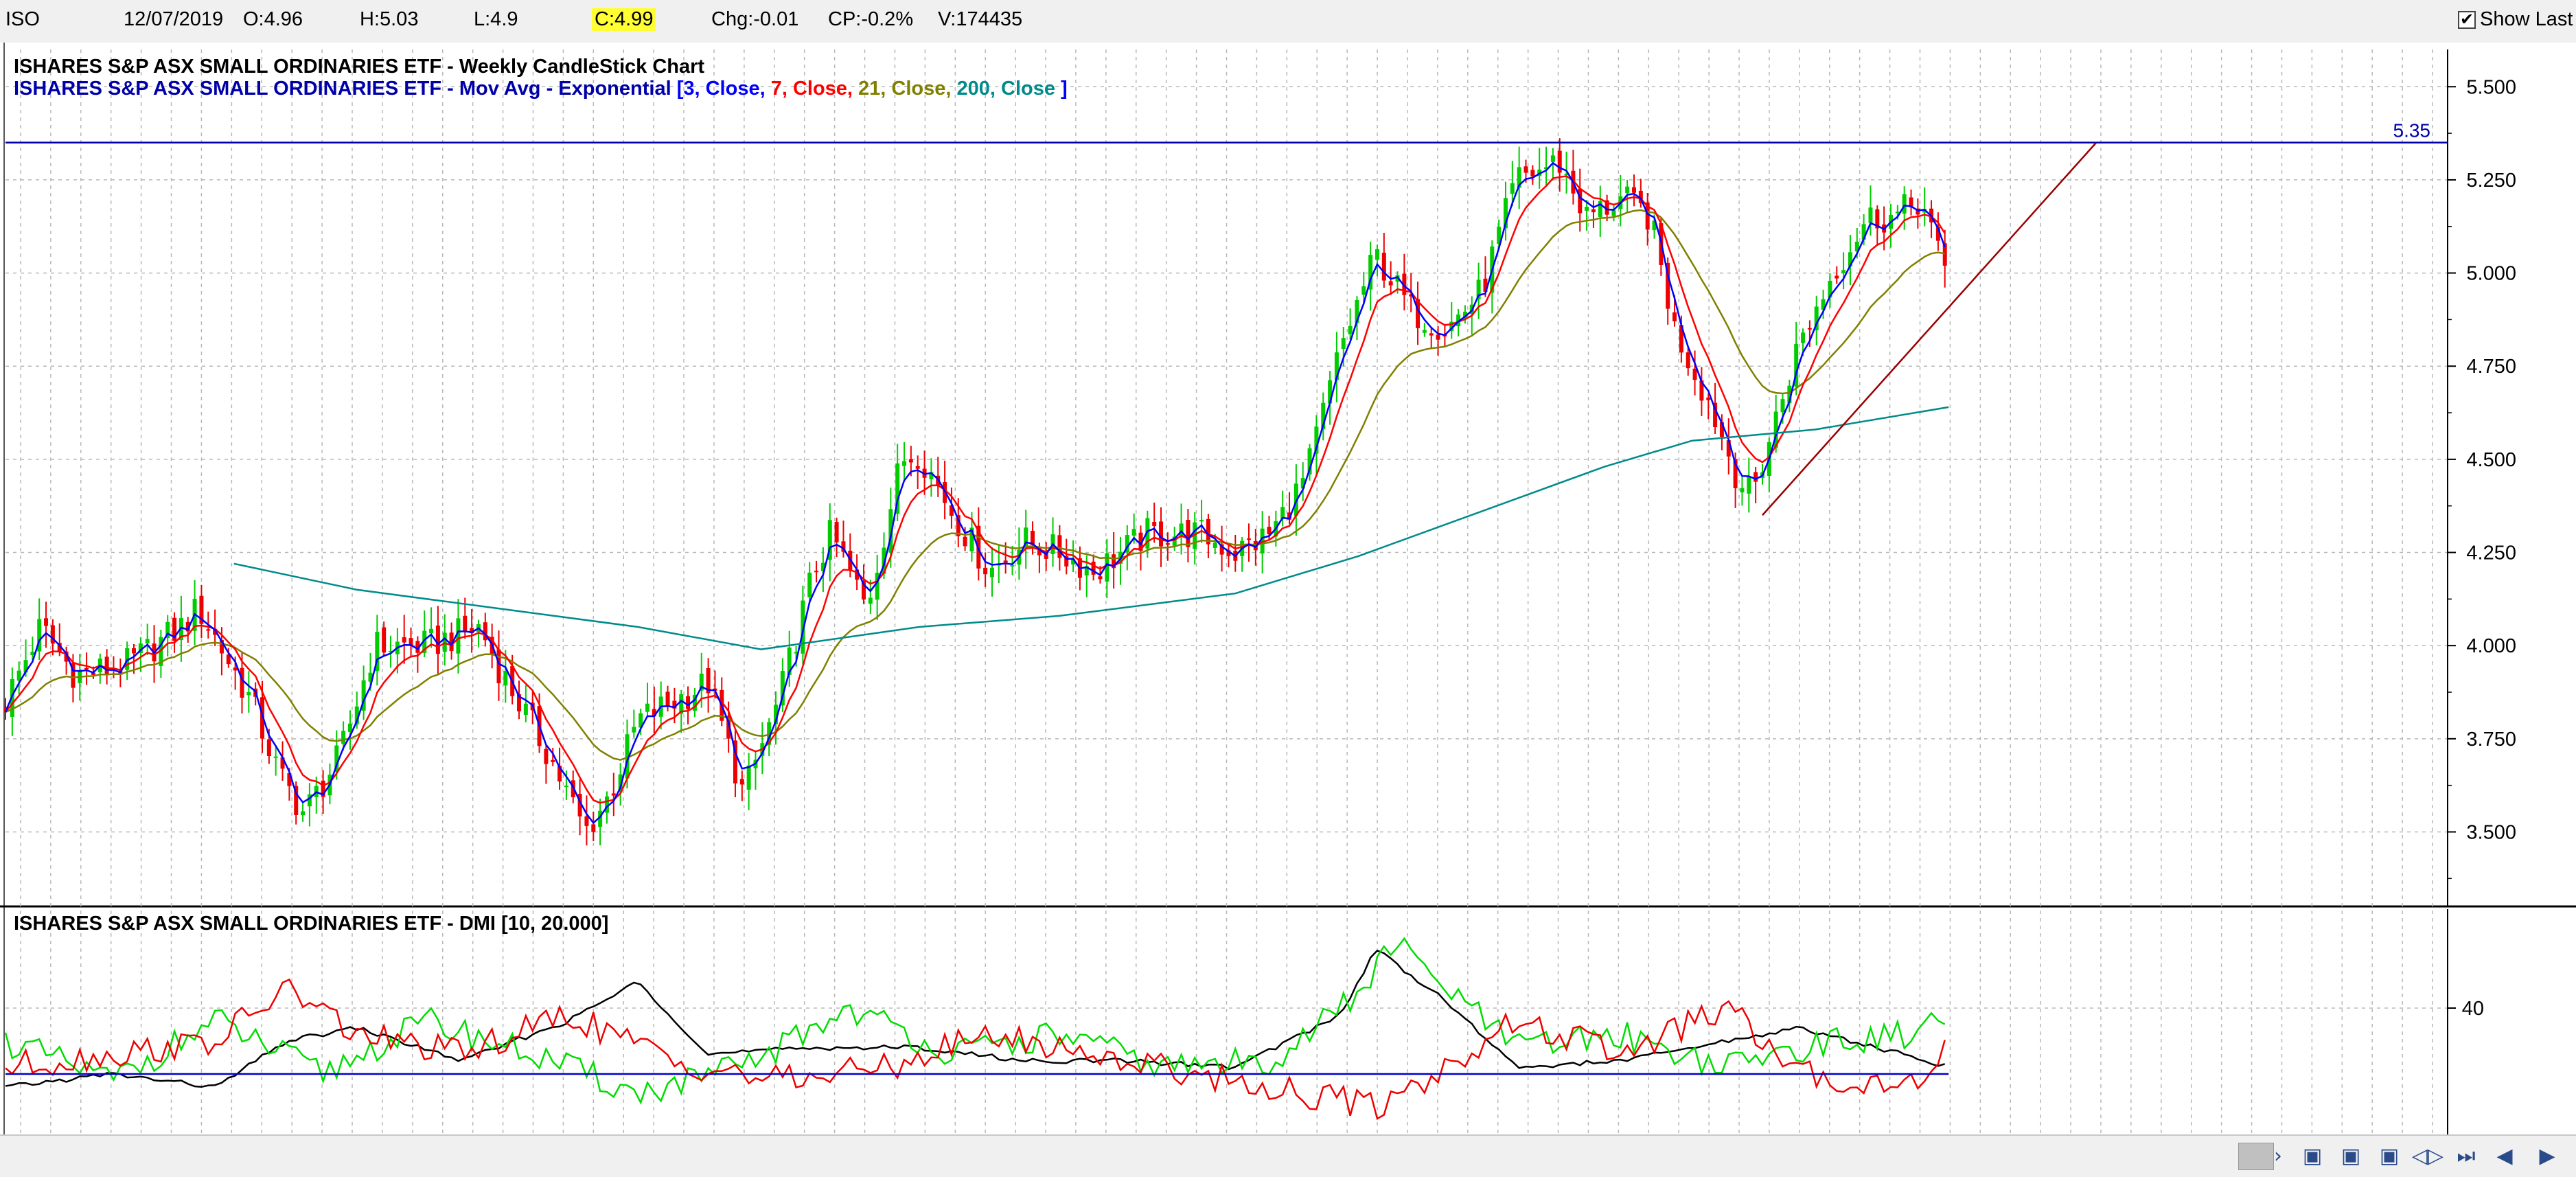  I want to click on show-last-checkbox: ✔, so click(2467, 20).